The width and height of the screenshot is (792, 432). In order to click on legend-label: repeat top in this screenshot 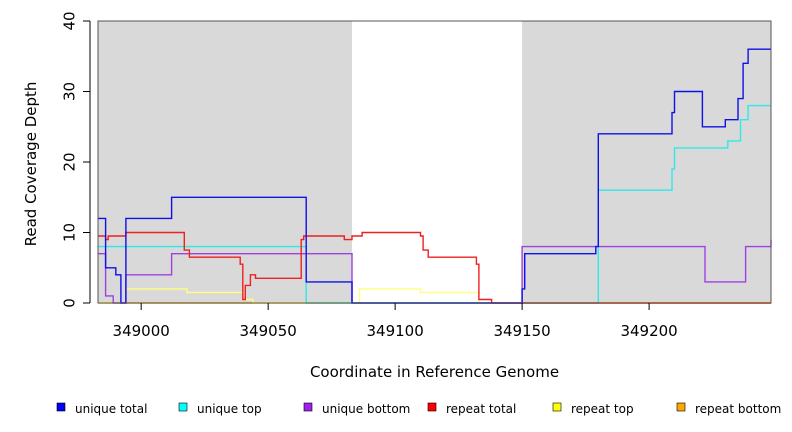, I will do `click(602, 409)`.